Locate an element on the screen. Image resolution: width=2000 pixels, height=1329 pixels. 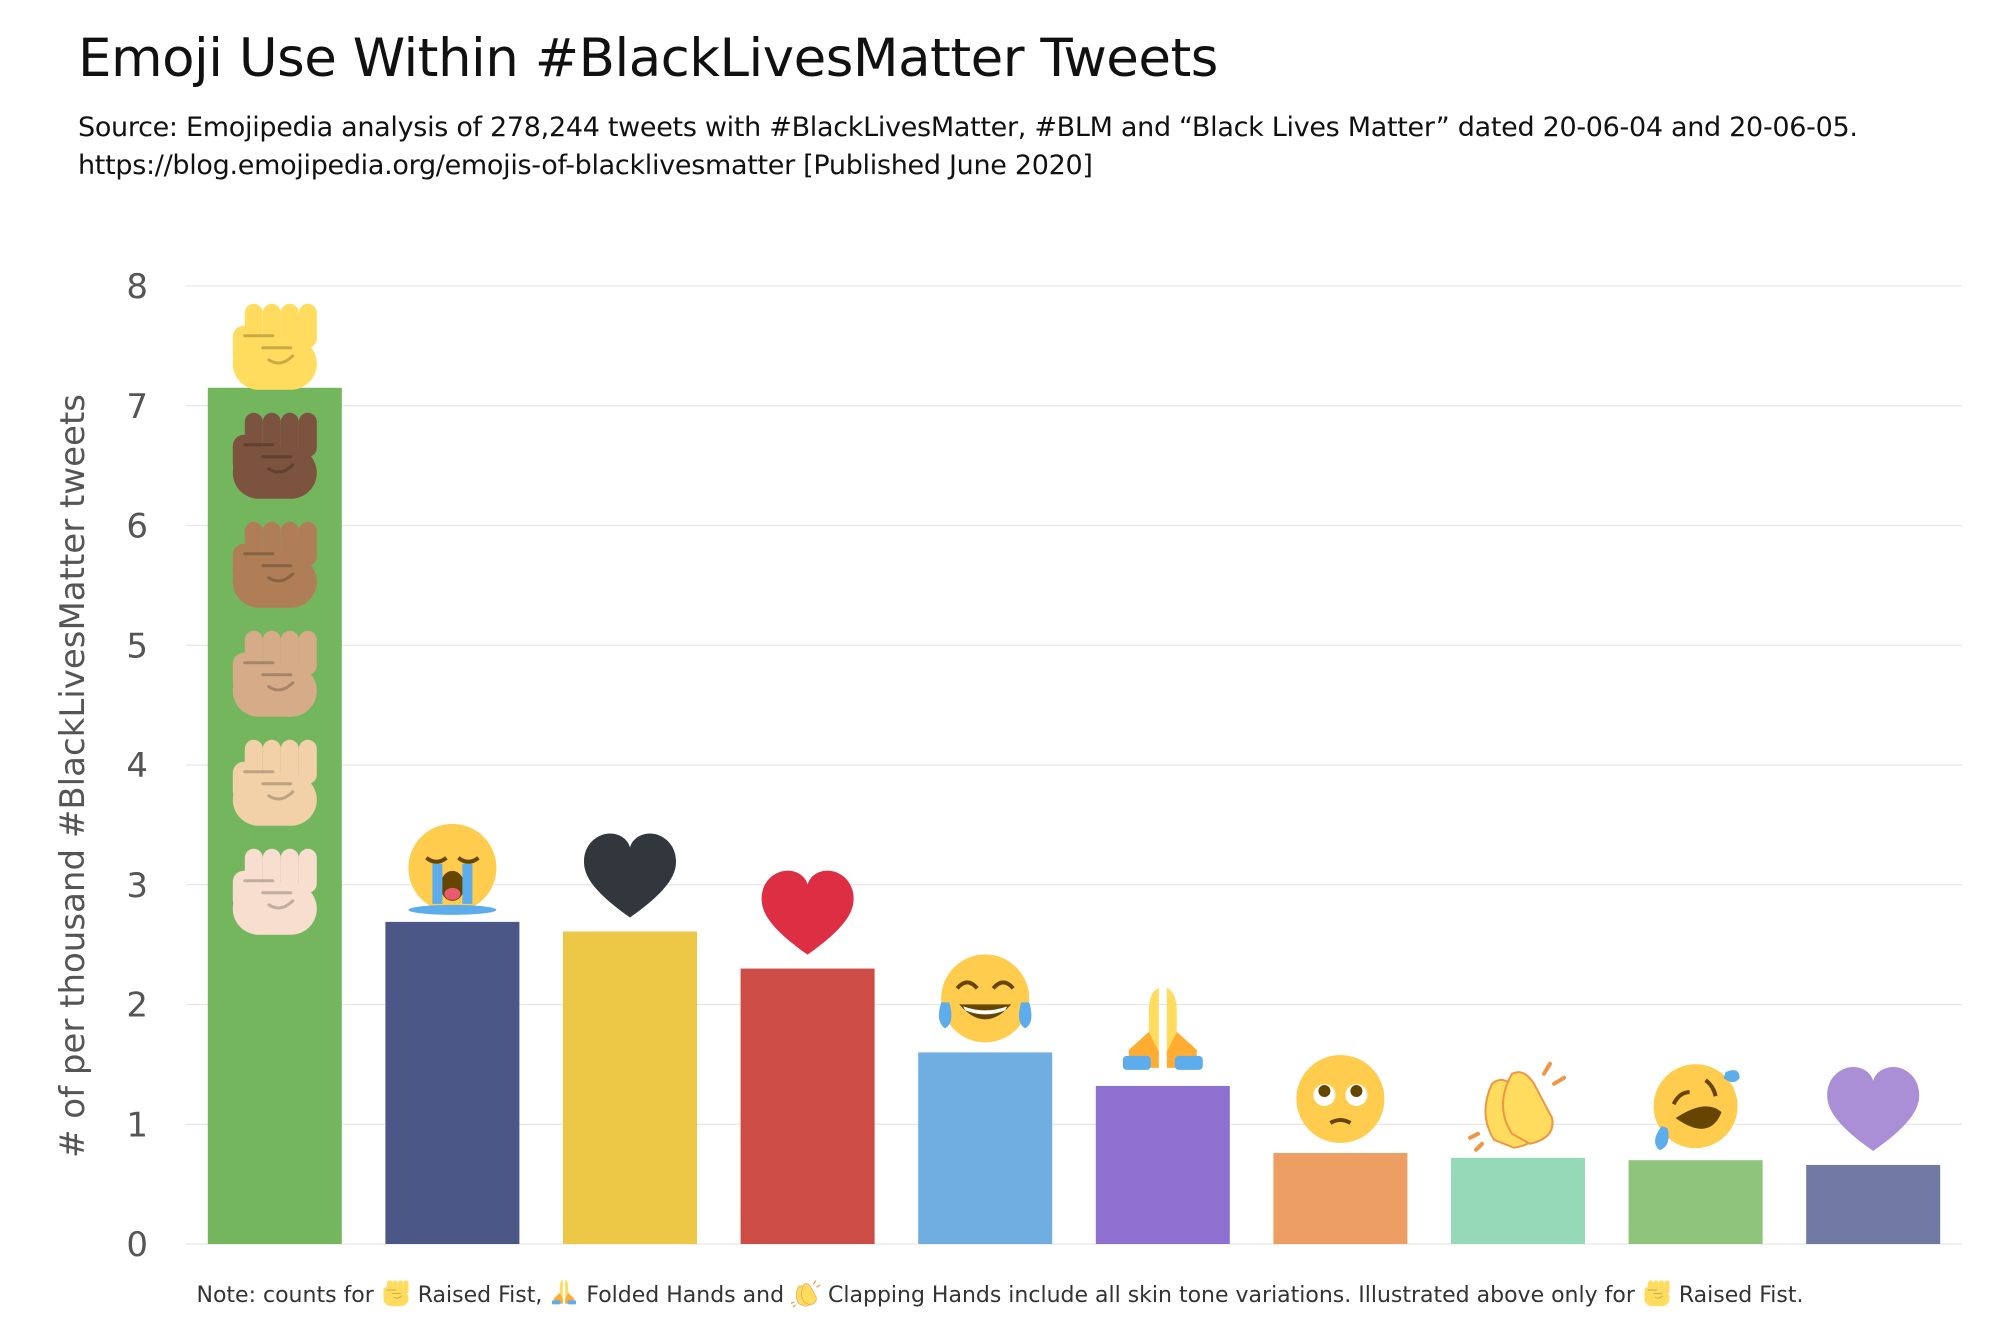
purple-heart-icon is located at coordinates (1873, 1108).